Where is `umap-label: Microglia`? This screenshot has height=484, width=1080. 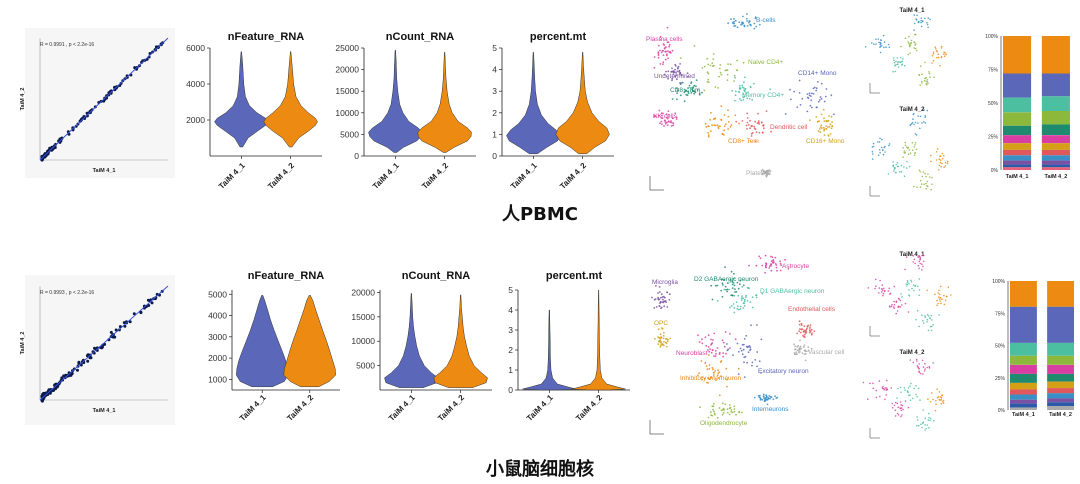 umap-label: Microglia is located at coordinates (665, 282).